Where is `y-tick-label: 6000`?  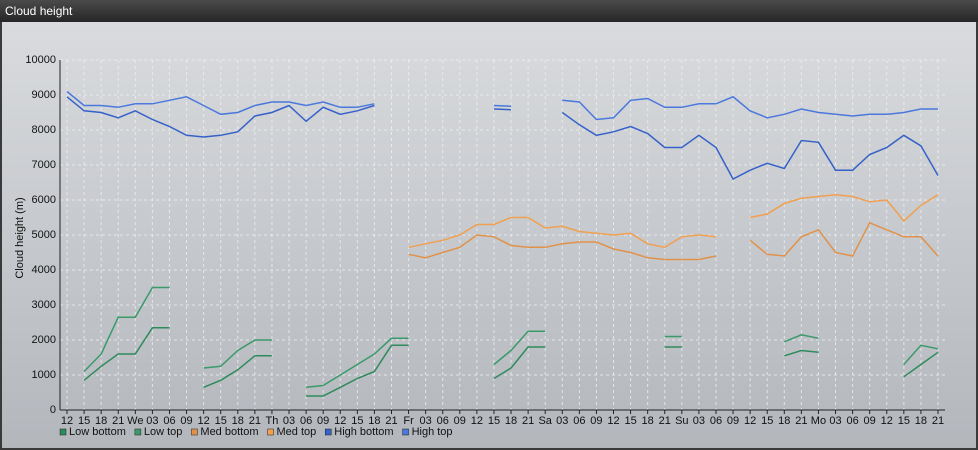
y-tick-label: 6000 is located at coordinates (44, 200).